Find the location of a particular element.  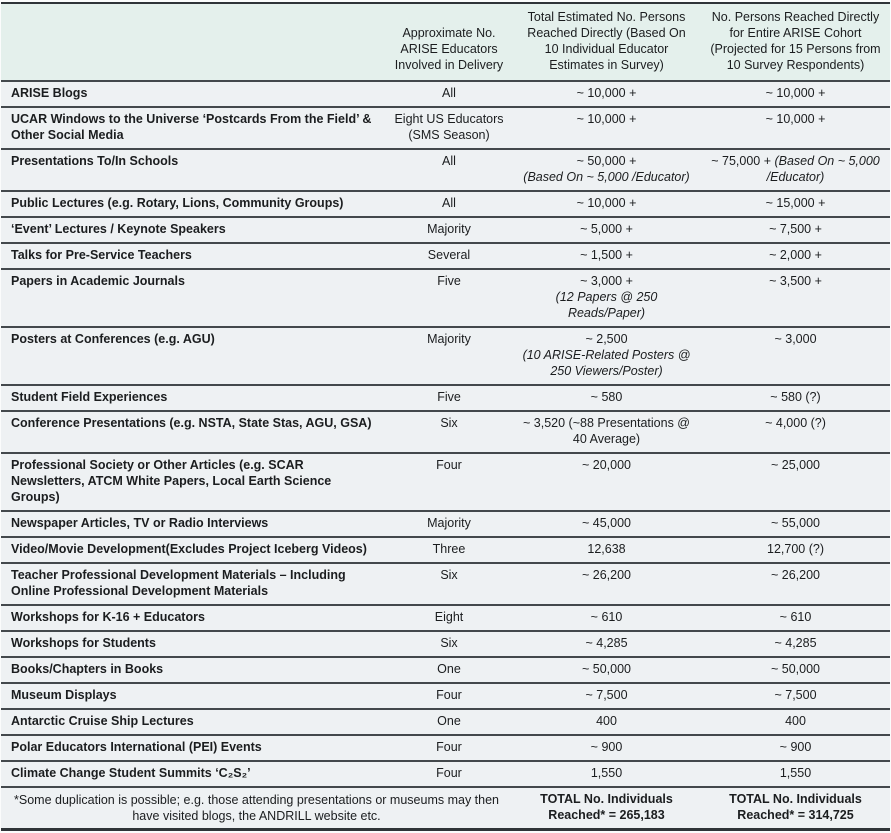

value: ~ 2,000 + is located at coordinates (795, 255).